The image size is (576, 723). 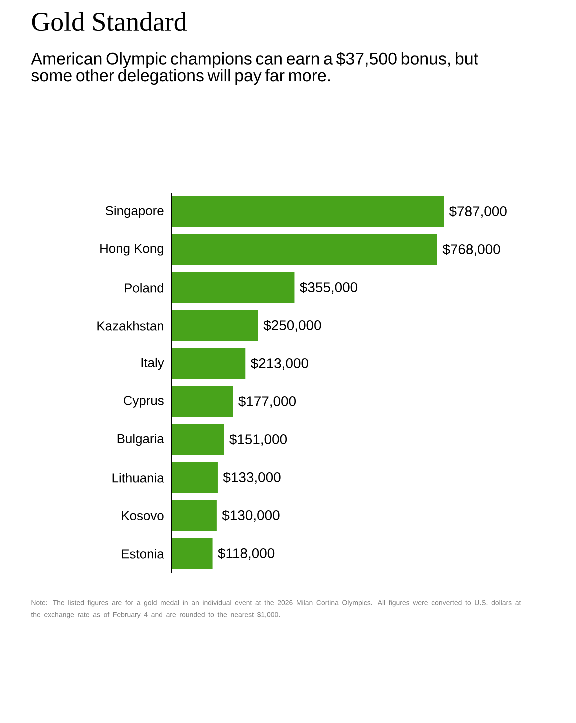 I want to click on data-label: $355,000, so click(x=329, y=288).